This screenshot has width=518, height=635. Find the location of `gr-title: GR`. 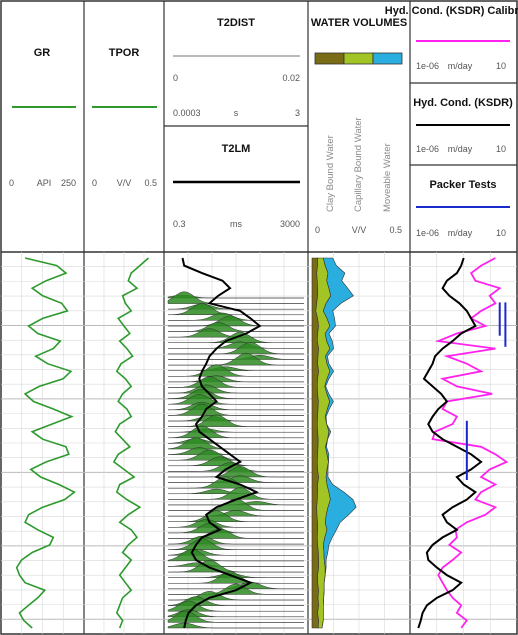

gr-title: GR is located at coordinates (42, 53).